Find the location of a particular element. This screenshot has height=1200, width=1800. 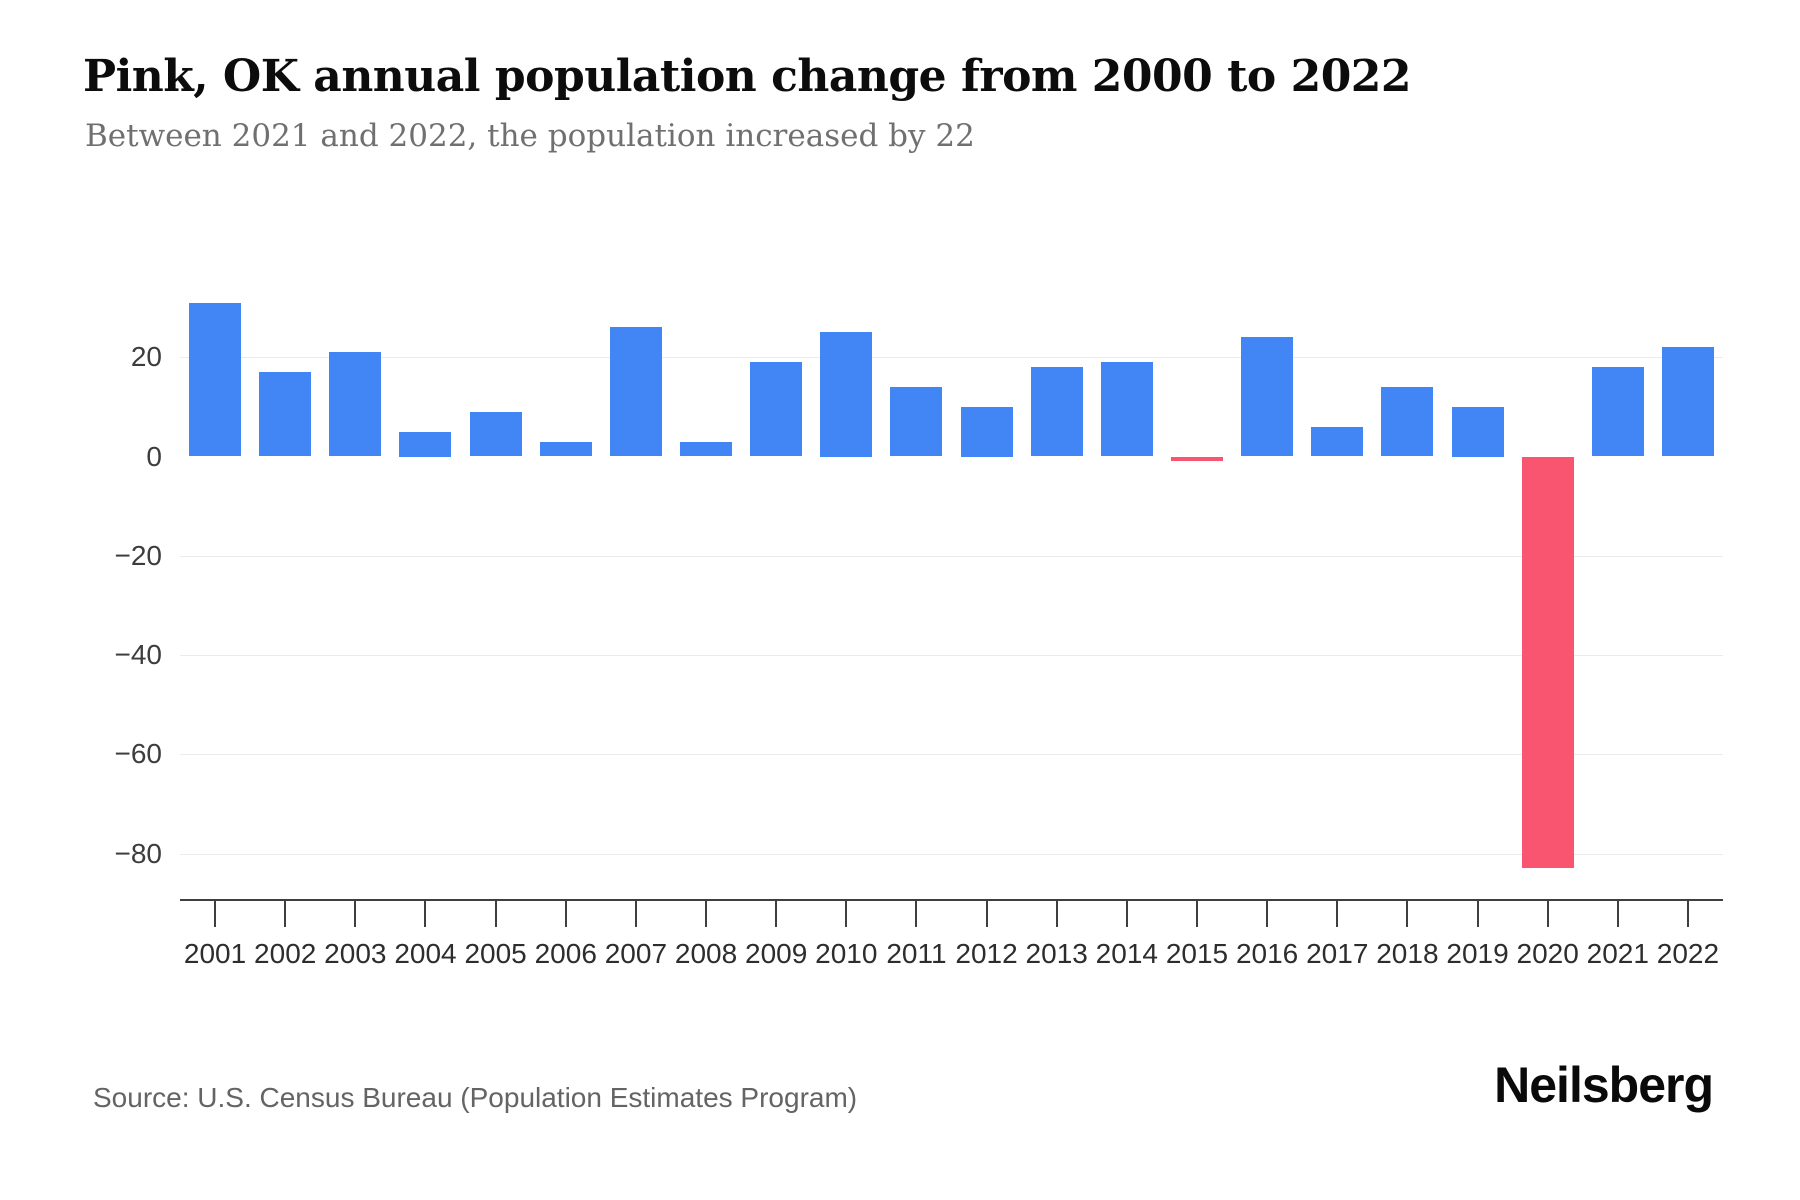

x-tick-2005 is located at coordinates (495, 913).